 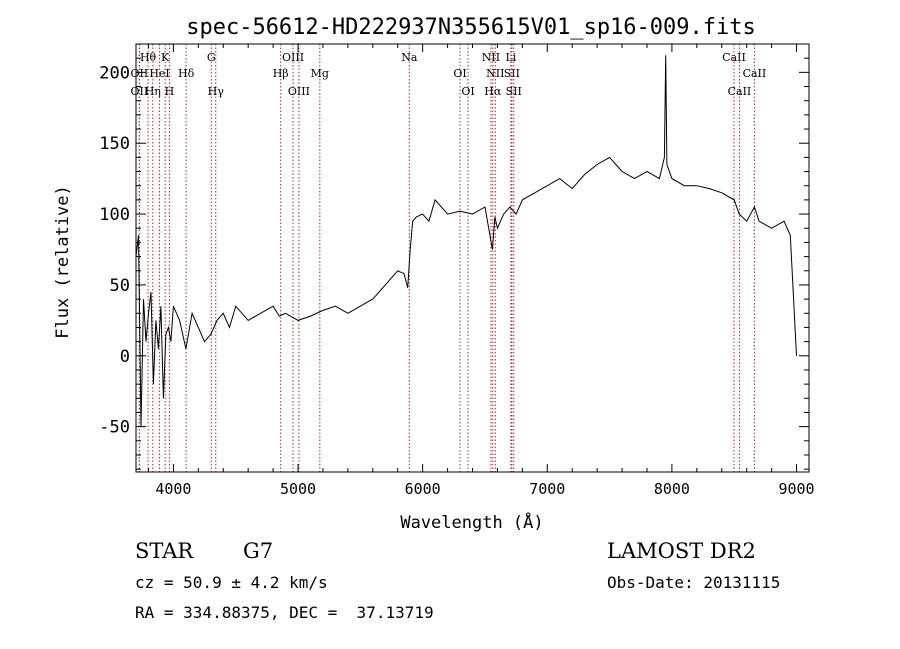 I want to click on line-marker-label: Hη, so click(x=153, y=91).